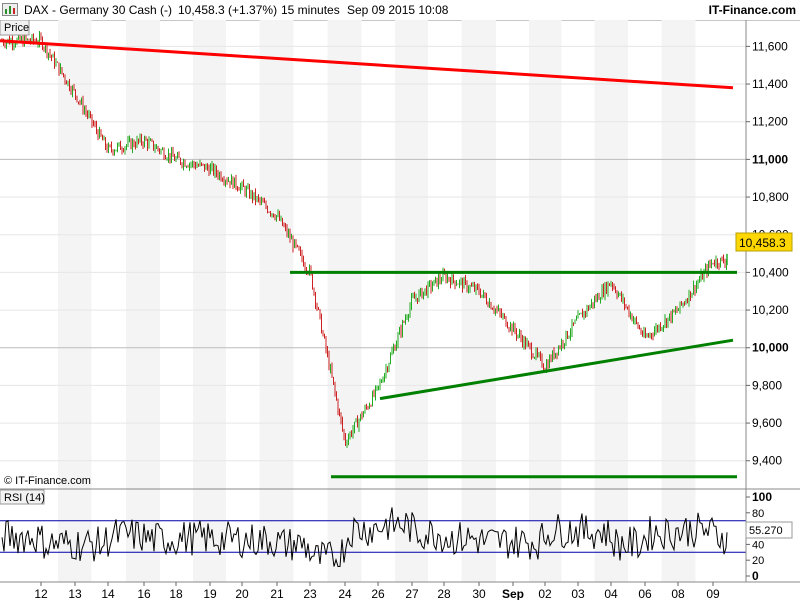 This screenshot has width=800, height=600. What do you see at coordinates (310, 10) in the screenshot?
I see `interval-label: 15 minutes` at bounding box center [310, 10].